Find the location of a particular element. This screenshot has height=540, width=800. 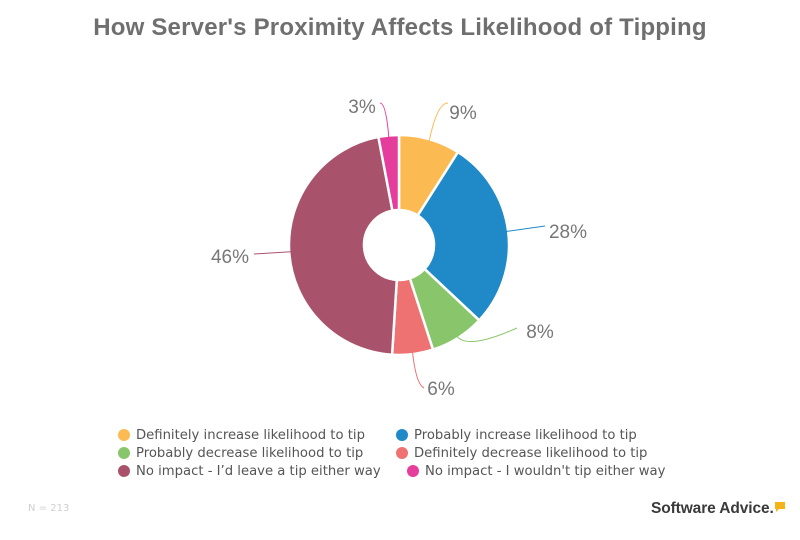

leader-line-probably-increase is located at coordinates (526, 228).